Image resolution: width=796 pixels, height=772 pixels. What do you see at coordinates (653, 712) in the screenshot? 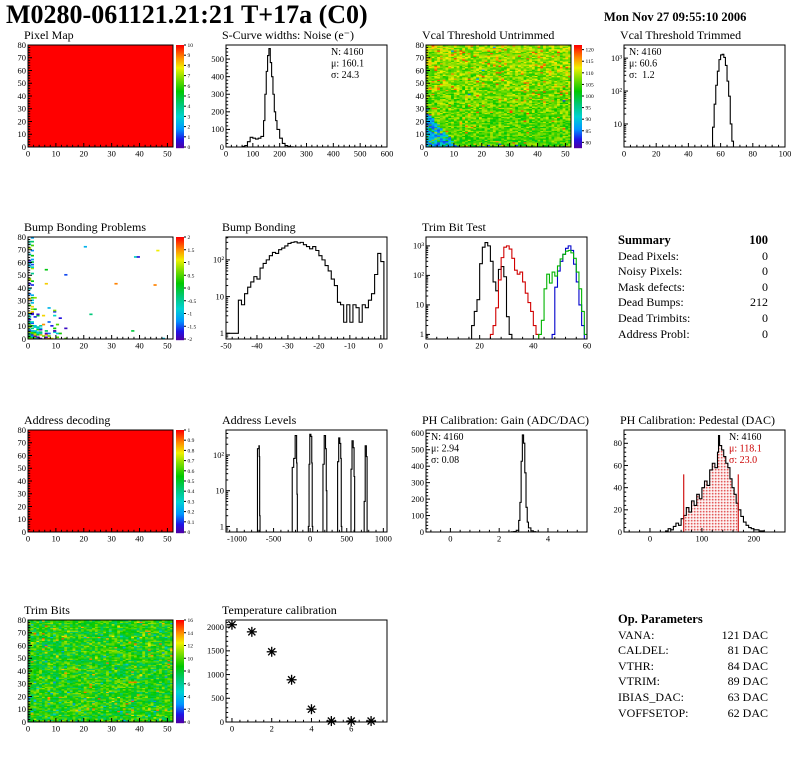
I see `op-parameter-label: VOFFSETOP:` at bounding box center [653, 712].